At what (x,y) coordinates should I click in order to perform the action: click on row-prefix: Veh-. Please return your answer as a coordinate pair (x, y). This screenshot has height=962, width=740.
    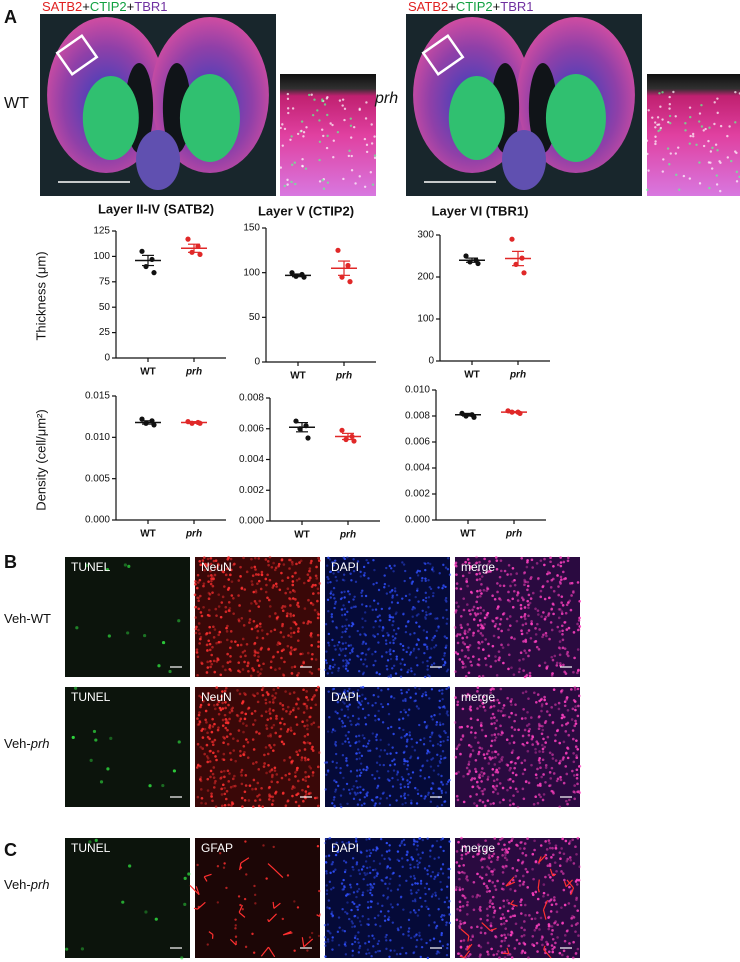
    Looking at the image, I should click on (17, 884).